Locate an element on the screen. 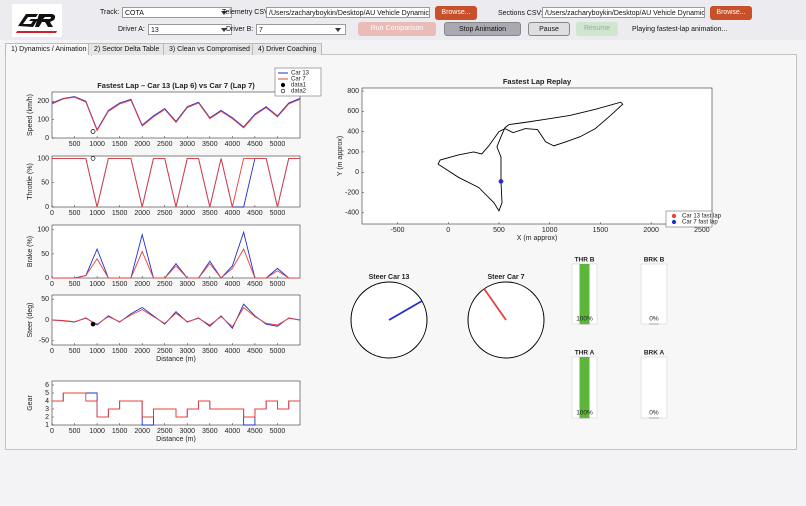  label: Sections CSV: is located at coordinates (520, 13).